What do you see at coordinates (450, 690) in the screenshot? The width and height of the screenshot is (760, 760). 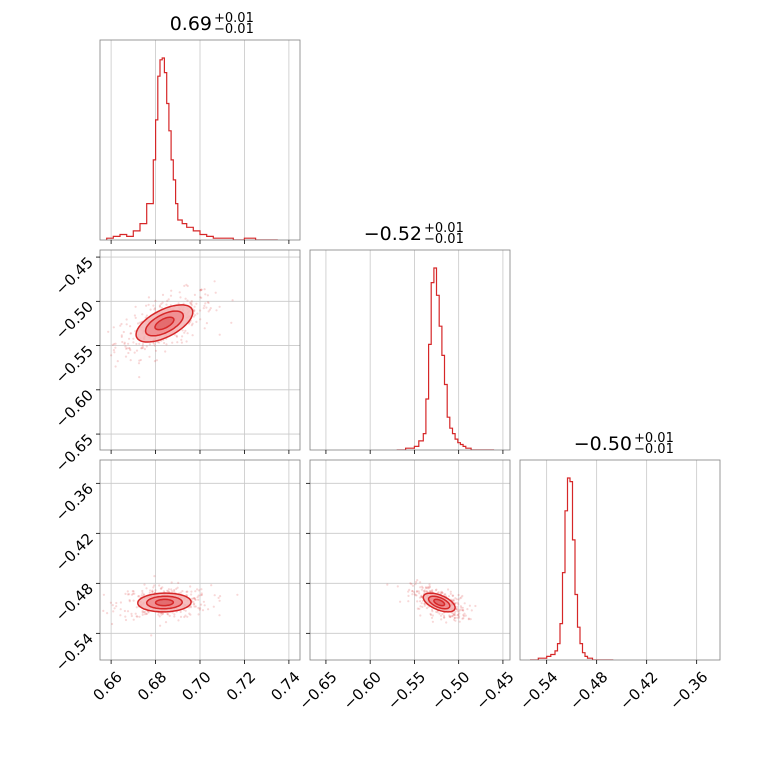 I see `x-tick-label-1-3: −0.50` at bounding box center [450, 690].